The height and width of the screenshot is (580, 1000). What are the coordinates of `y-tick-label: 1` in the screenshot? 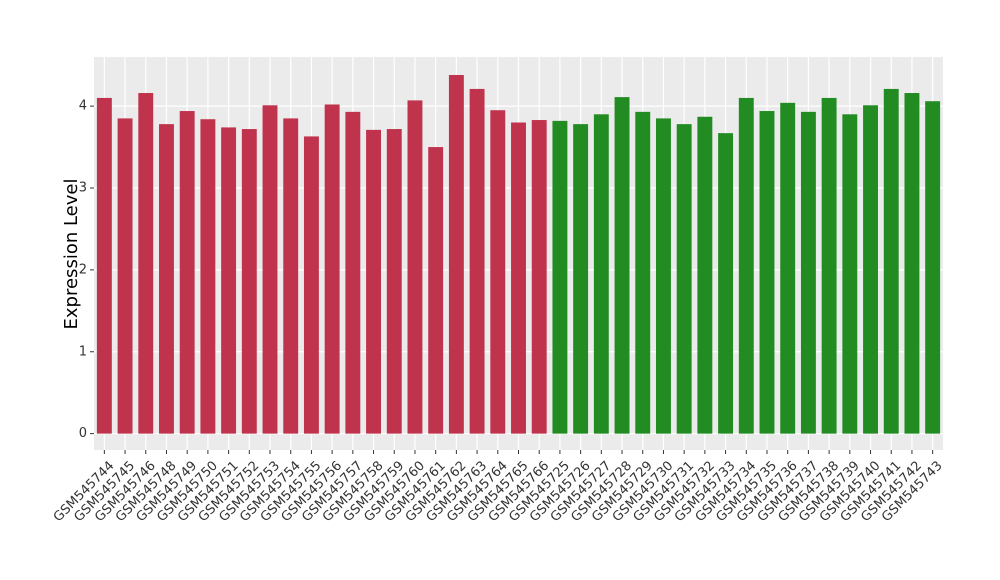 It's located at (83, 351).